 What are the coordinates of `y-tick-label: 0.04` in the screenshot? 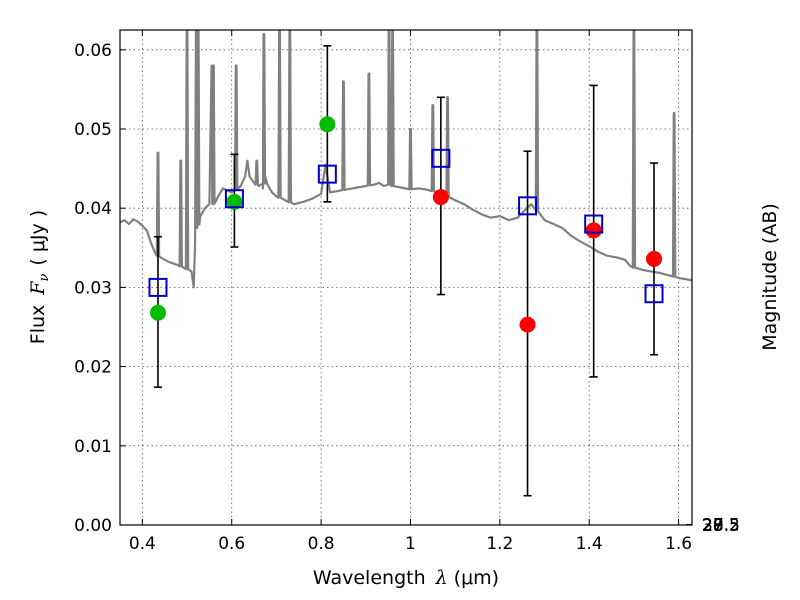 It's located at (93, 209).